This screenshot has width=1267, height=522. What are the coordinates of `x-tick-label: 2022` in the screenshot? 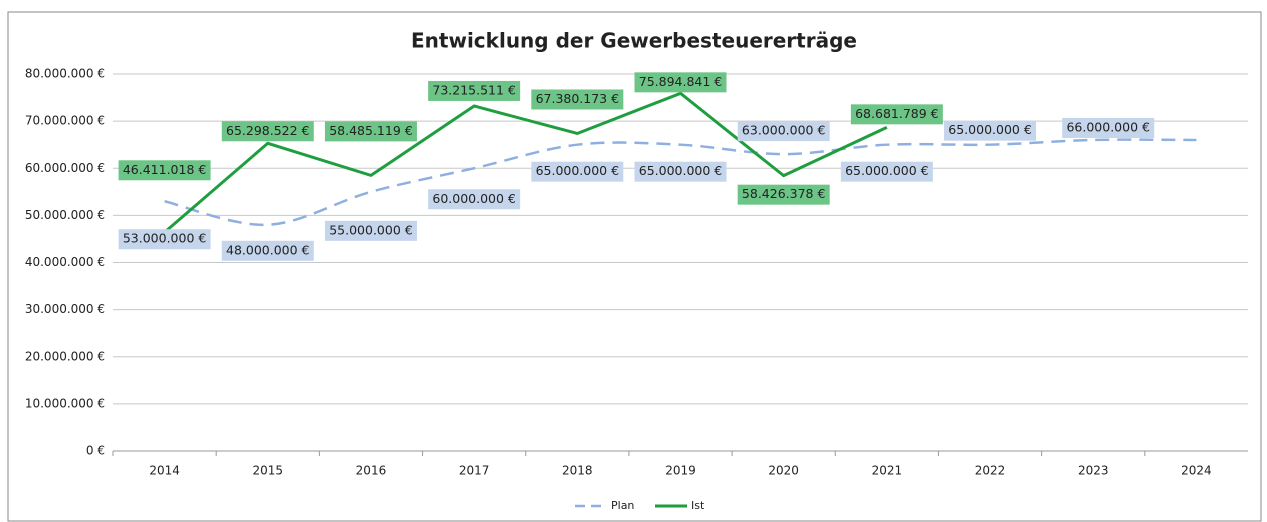 It's located at (990, 471).